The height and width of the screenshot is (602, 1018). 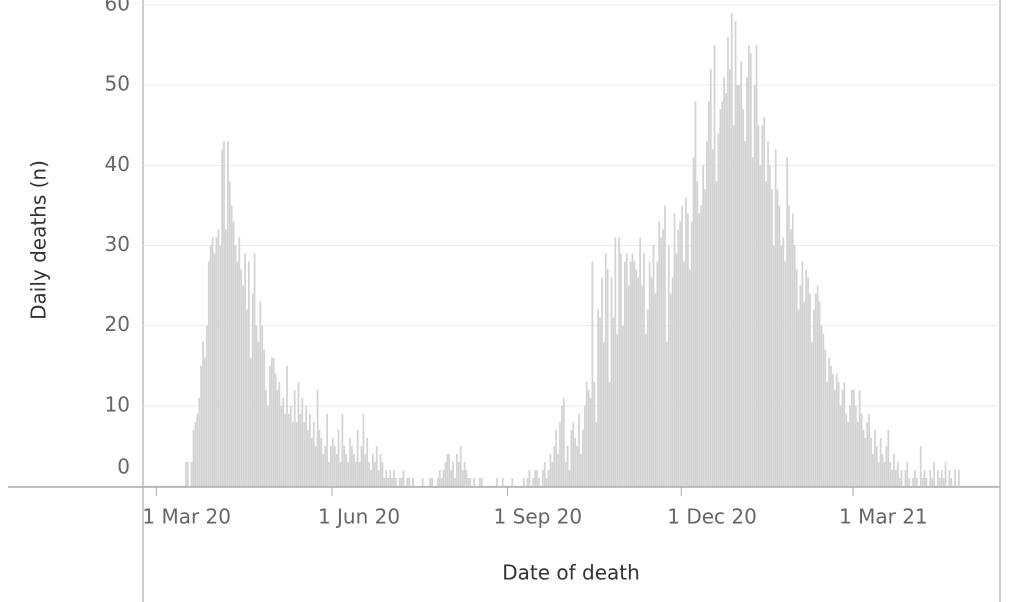 I want to click on y-axis-title: Daily deaths (n), so click(x=39, y=240).